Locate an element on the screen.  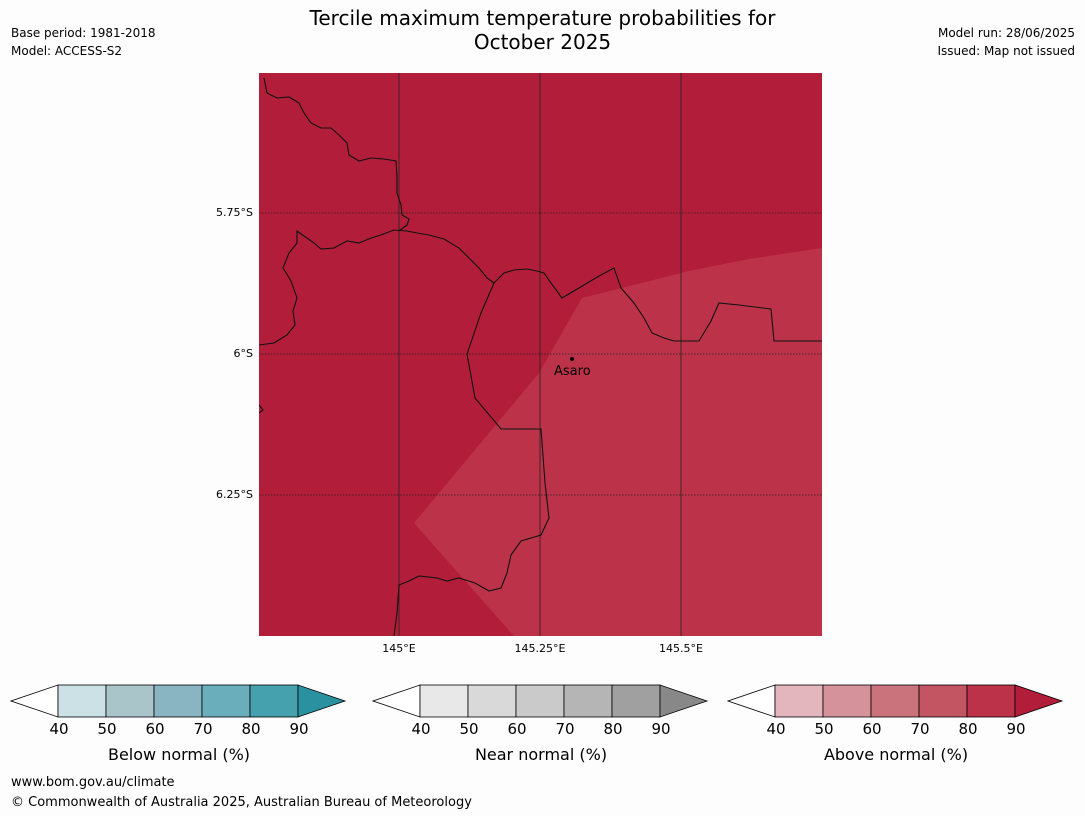
map-title-line2: October 2025 is located at coordinates (542, 42).